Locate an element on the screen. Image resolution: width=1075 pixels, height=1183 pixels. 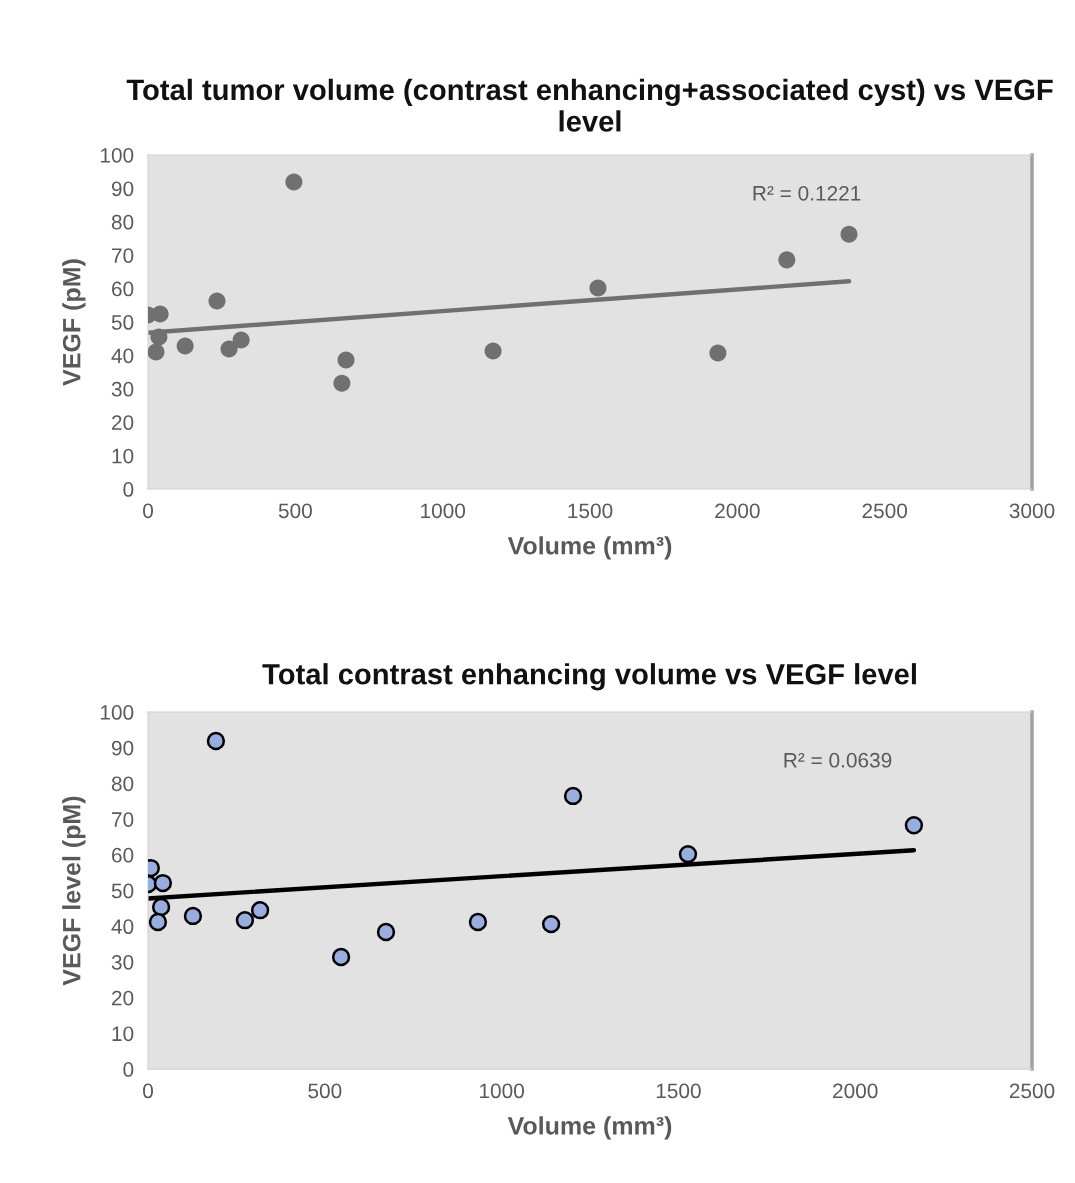
annotation: R² = 0.0639 is located at coordinates (838, 760).